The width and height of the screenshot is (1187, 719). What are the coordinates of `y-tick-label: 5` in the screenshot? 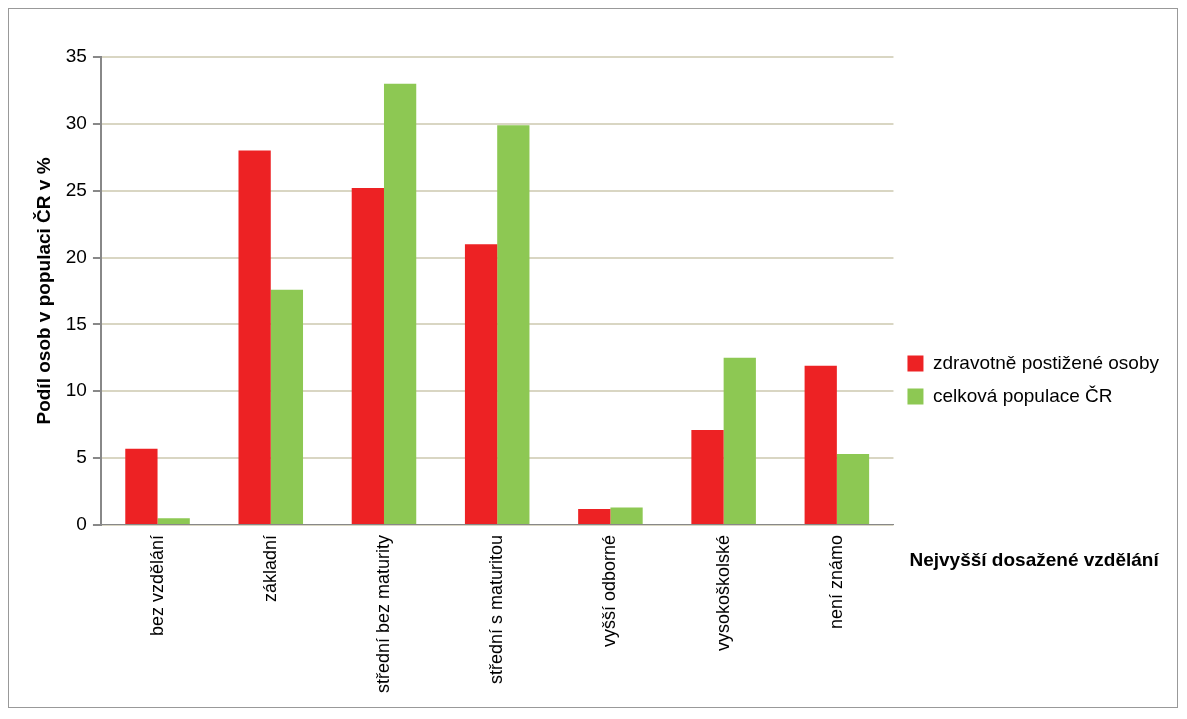 It's located at (81, 457).